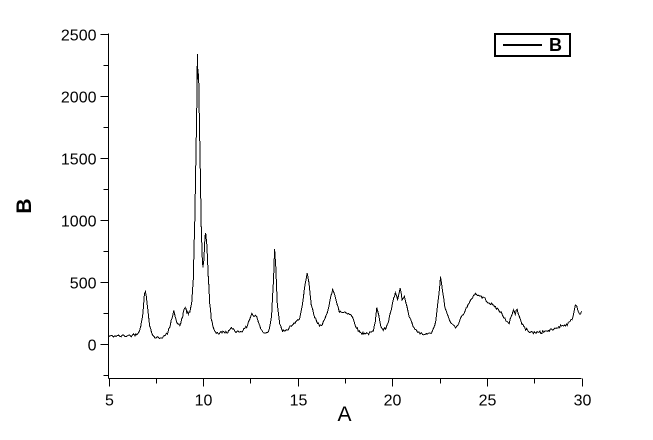 The width and height of the screenshot is (653, 440). What do you see at coordinates (555, 45) in the screenshot?
I see `legend-entry-label: B` at bounding box center [555, 45].